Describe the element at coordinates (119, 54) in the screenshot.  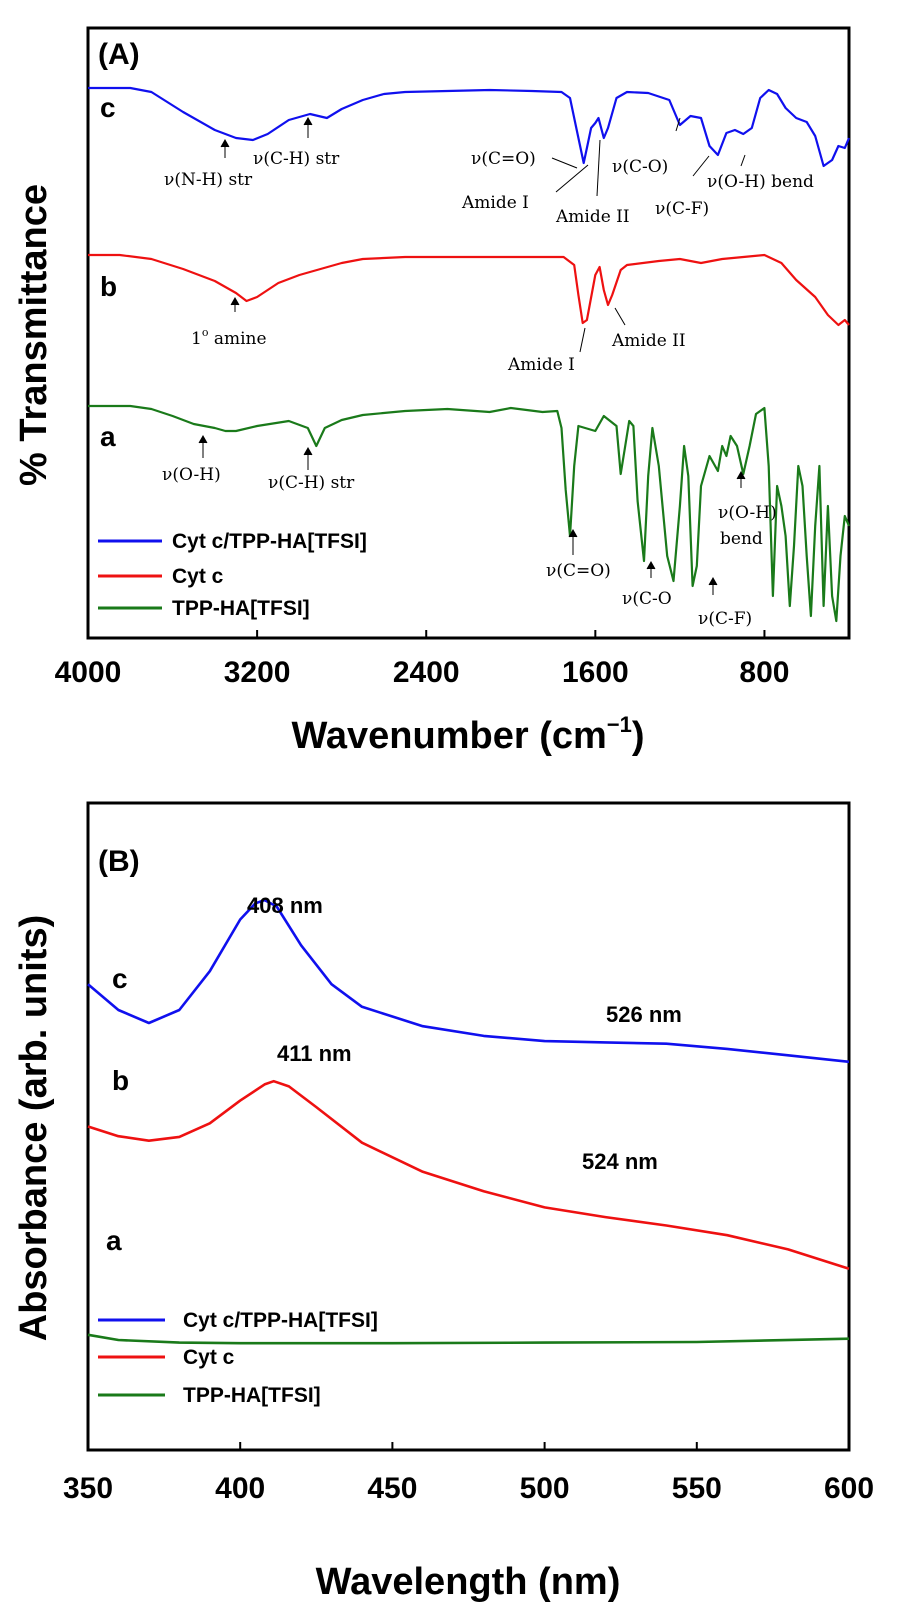
I see `panel-a-label: (A)` at that location.